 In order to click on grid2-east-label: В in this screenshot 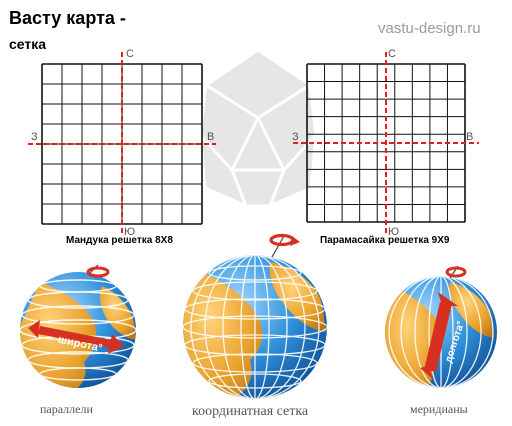, I will do `click(469, 137)`.